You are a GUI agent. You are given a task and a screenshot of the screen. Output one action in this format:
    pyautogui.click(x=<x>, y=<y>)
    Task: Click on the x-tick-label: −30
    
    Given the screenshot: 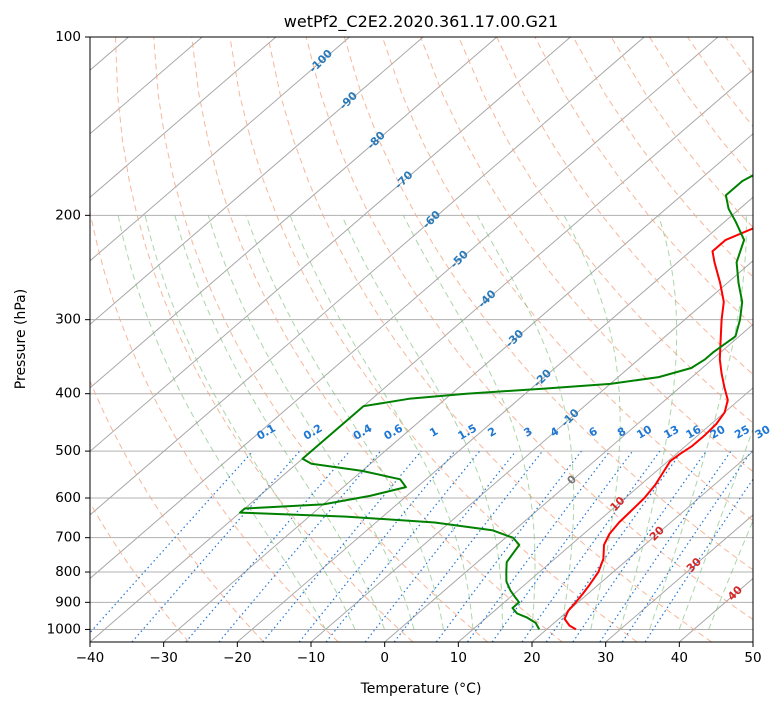 What is the action you would take?
    pyautogui.click(x=163, y=658)
    